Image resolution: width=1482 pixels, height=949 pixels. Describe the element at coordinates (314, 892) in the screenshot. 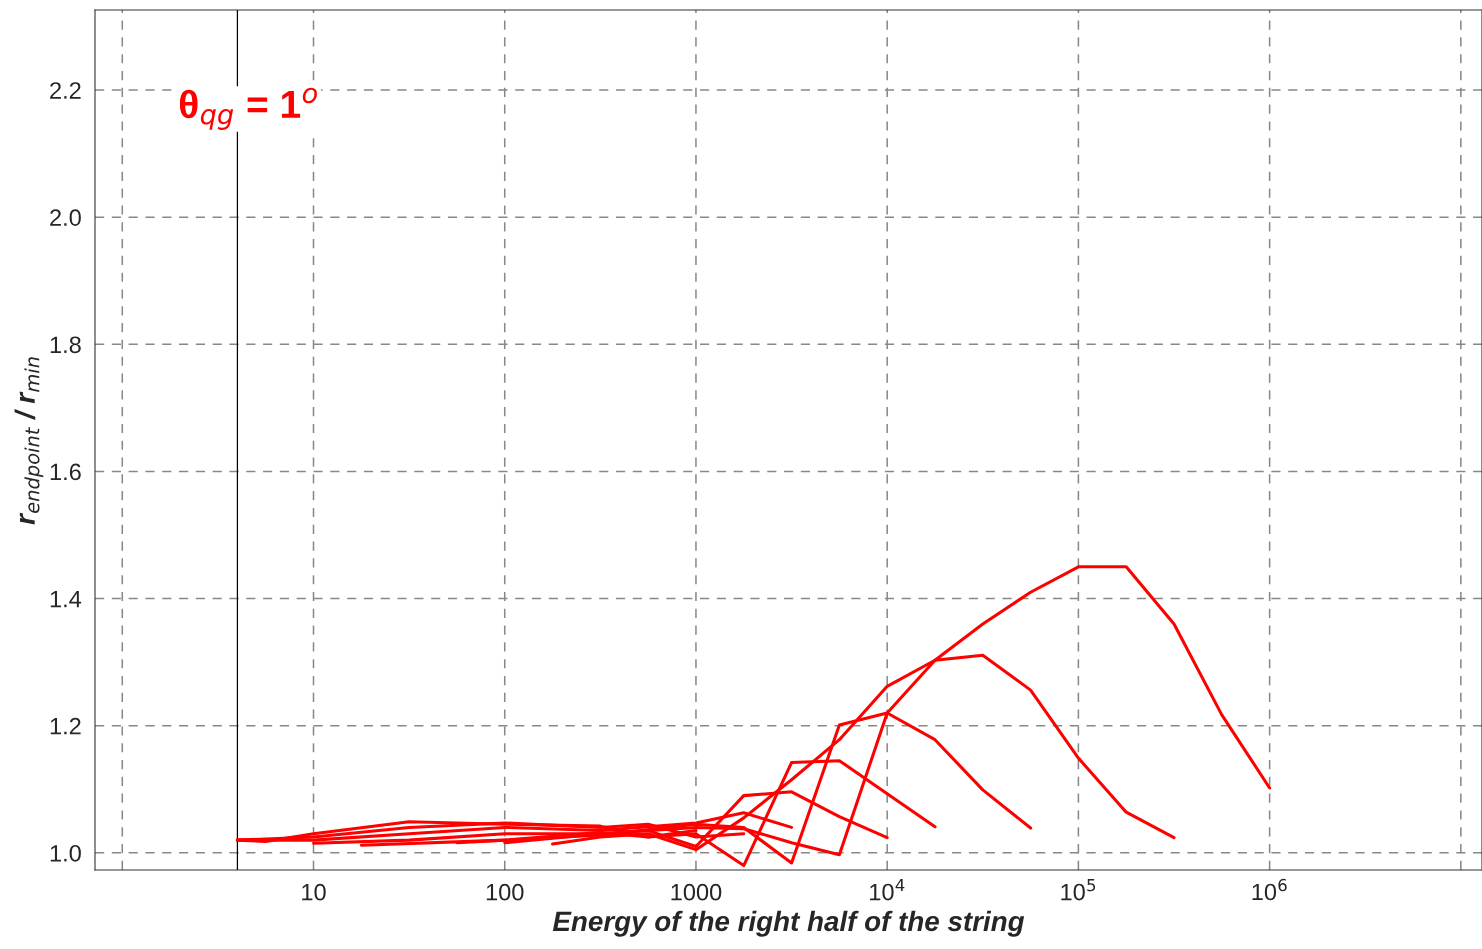

I see `x-tick-label: 10` at that location.